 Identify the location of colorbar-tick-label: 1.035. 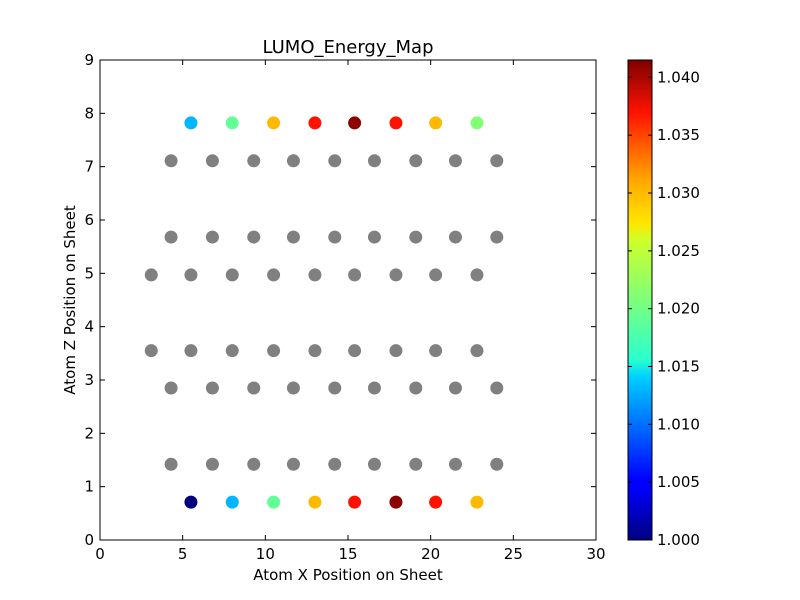
(678, 135).